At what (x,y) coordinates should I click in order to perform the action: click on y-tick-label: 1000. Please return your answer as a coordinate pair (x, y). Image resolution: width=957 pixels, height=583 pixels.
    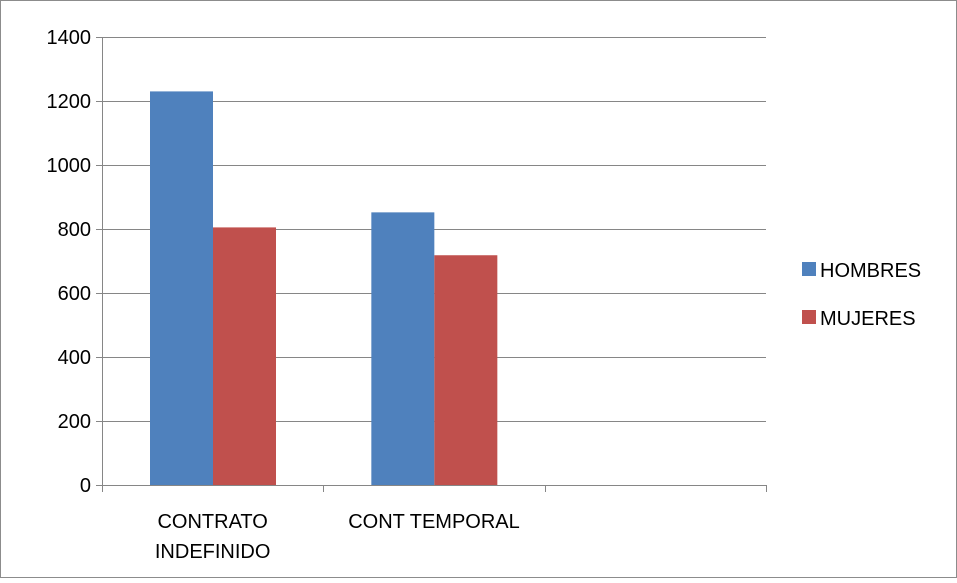
    Looking at the image, I should click on (69, 166).